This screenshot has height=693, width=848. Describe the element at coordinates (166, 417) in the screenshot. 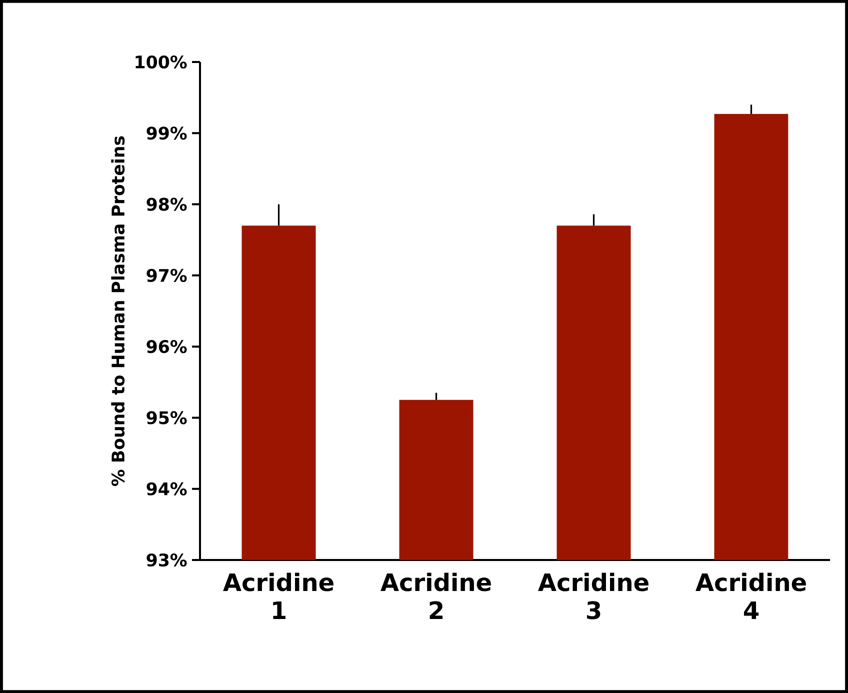

I see `y-tick-label: 95%` at that location.